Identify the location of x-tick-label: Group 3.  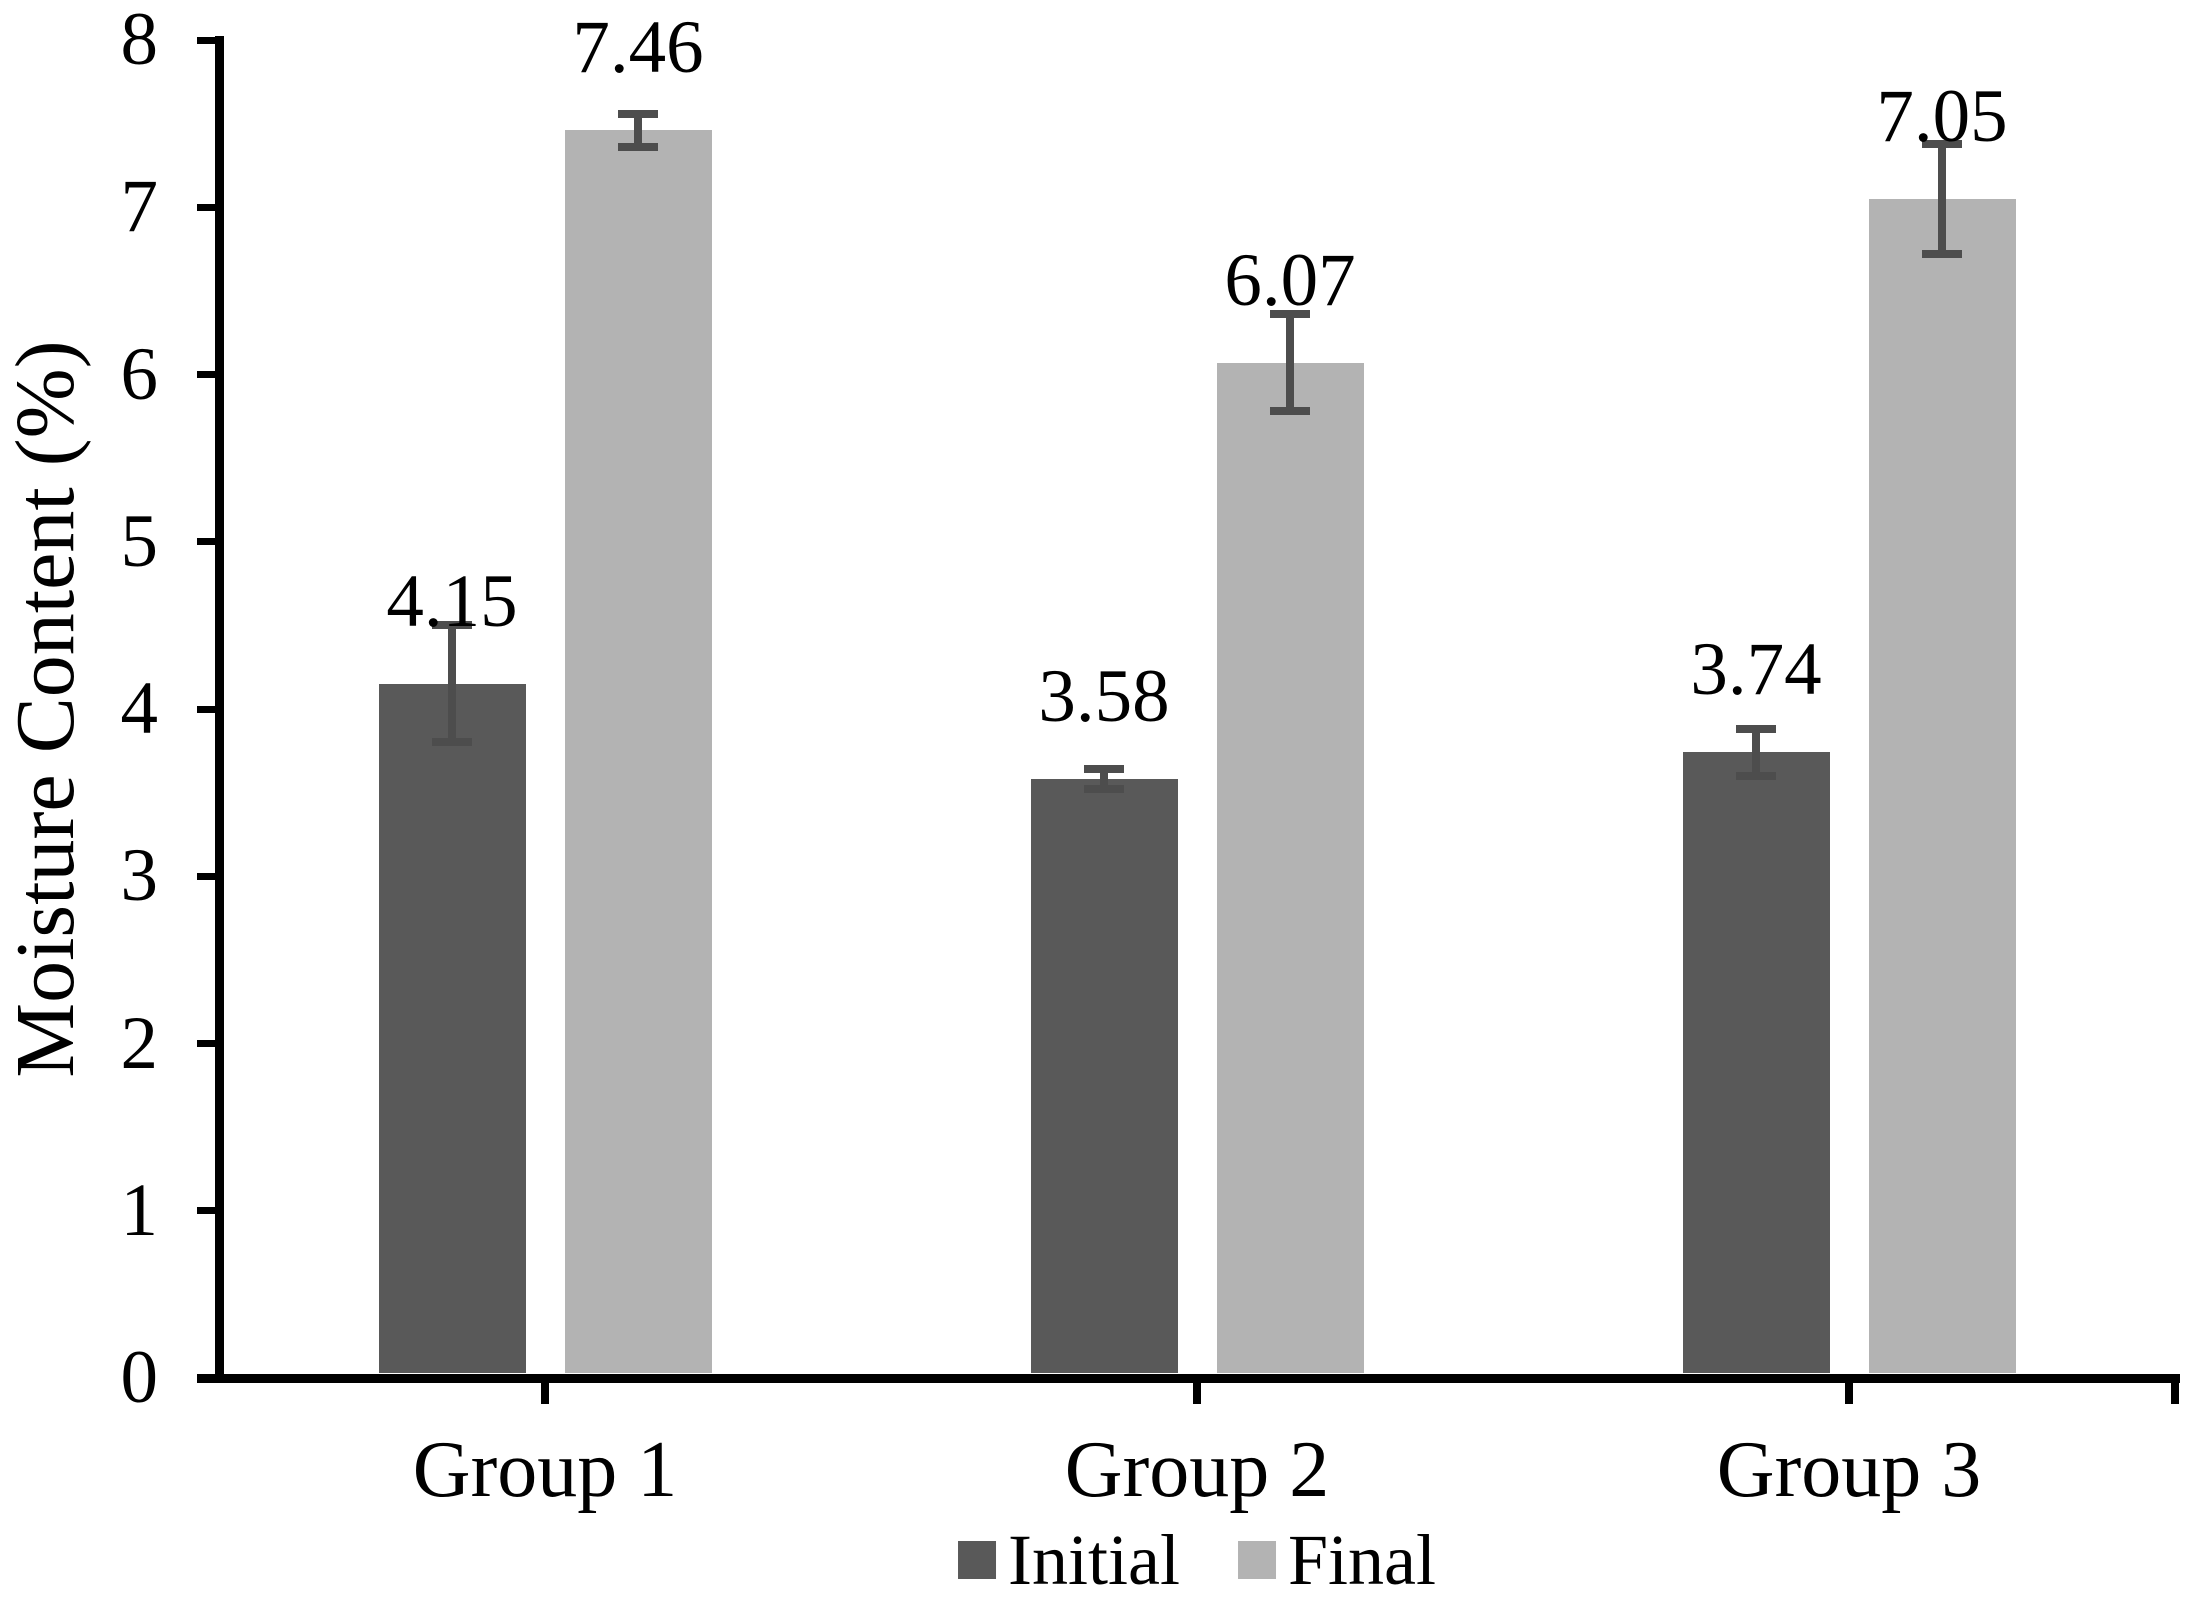
(1849, 1470).